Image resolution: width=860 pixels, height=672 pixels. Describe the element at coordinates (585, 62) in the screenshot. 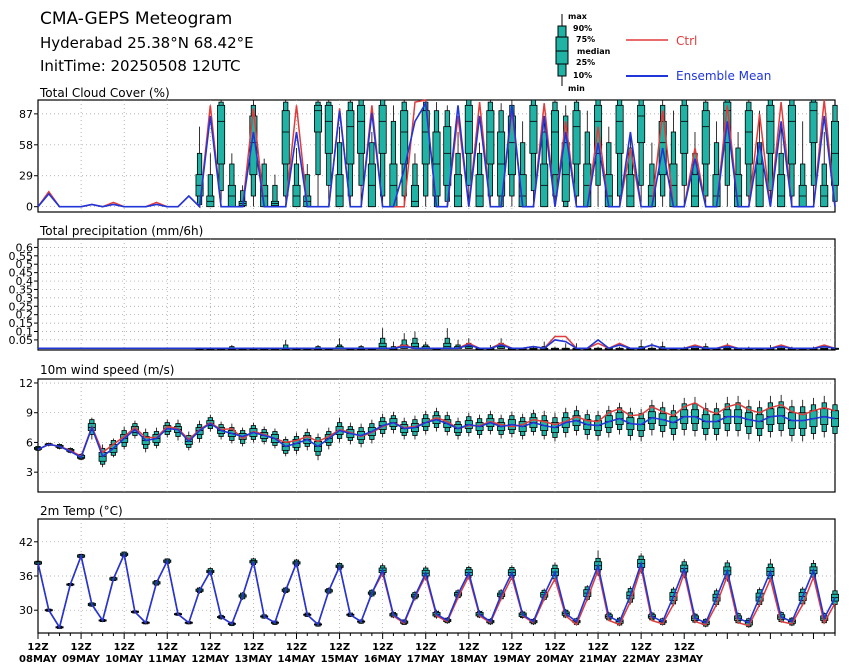

I see `box-legend-p25: 25%` at that location.